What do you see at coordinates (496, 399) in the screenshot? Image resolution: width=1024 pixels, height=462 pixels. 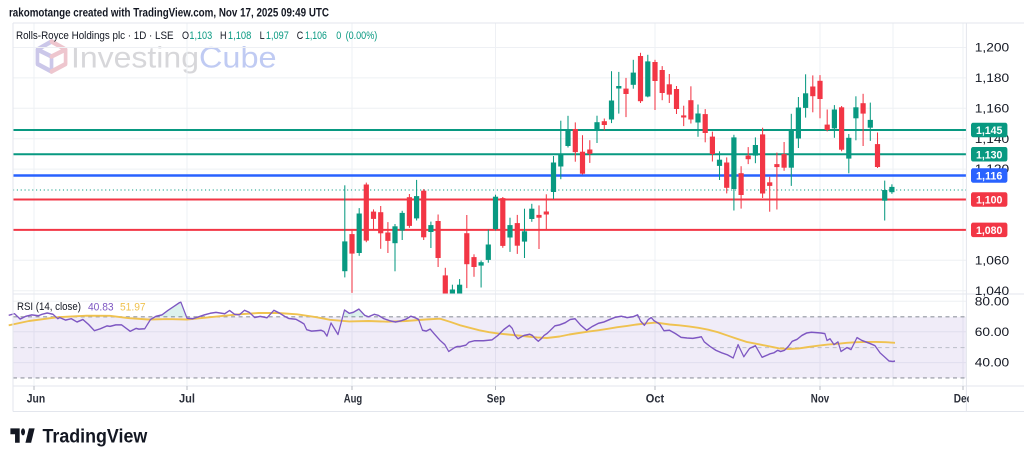 I see `svg-text: Sep` at bounding box center [496, 399].